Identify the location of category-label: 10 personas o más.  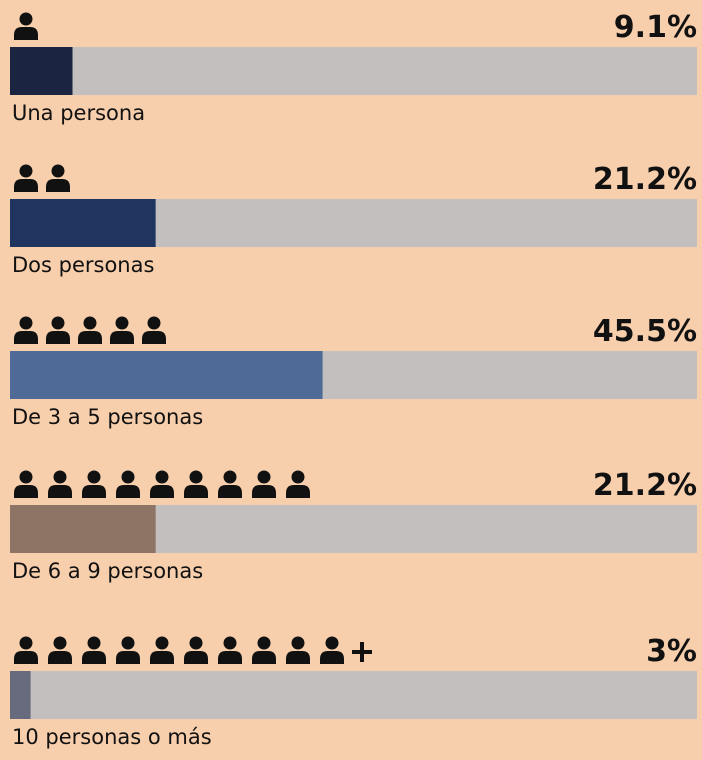
(112, 737).